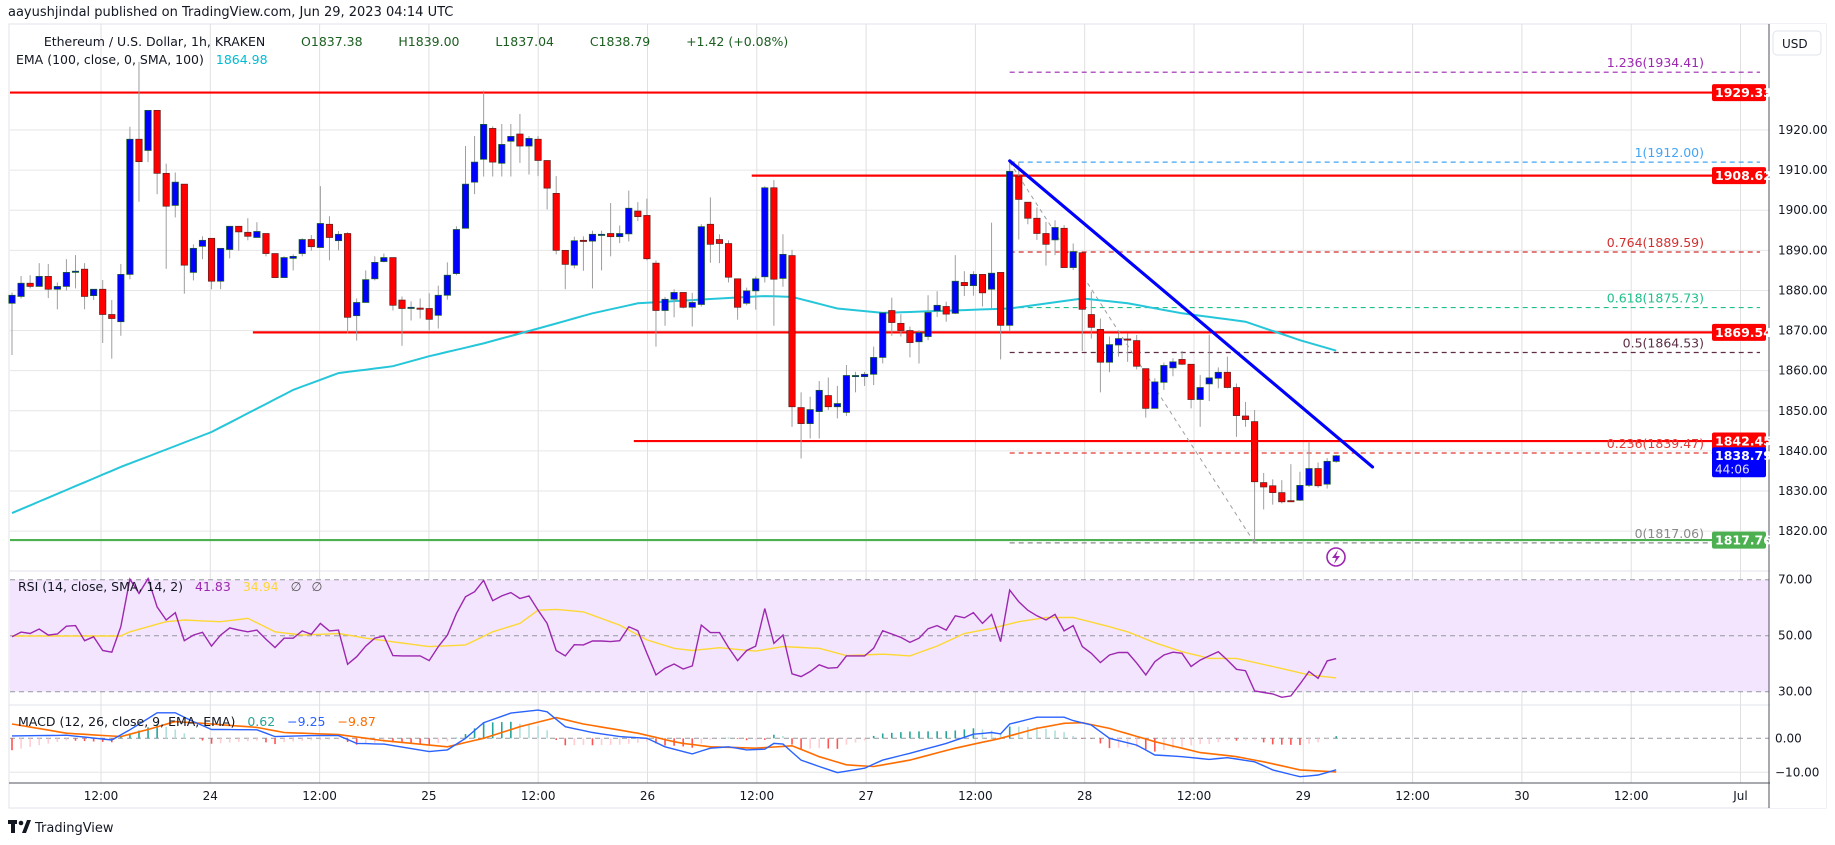  What do you see at coordinates (889, 637) in the screenshot?
I see `rsi-pane` at bounding box center [889, 637].